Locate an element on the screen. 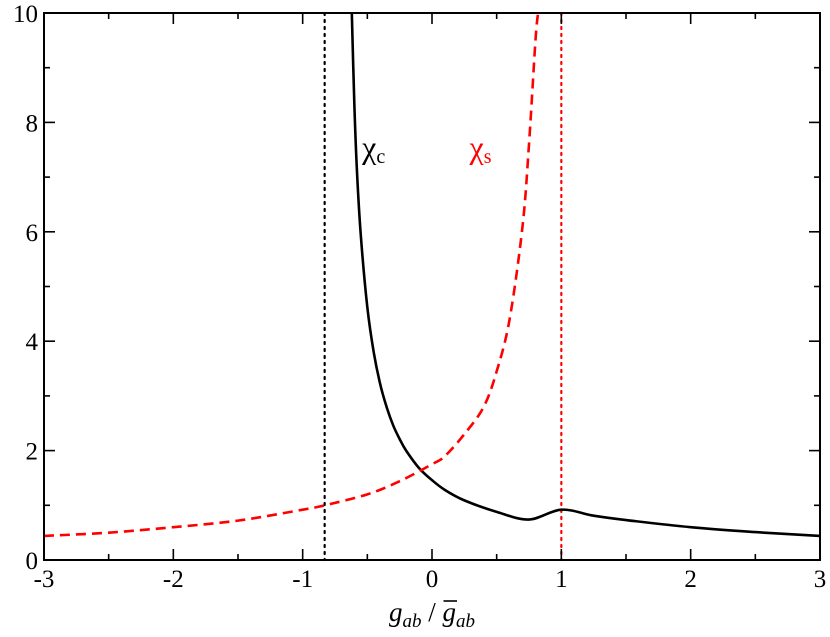 This screenshot has height=637, width=830. x-tick-label: -1 is located at coordinates (302, 579).